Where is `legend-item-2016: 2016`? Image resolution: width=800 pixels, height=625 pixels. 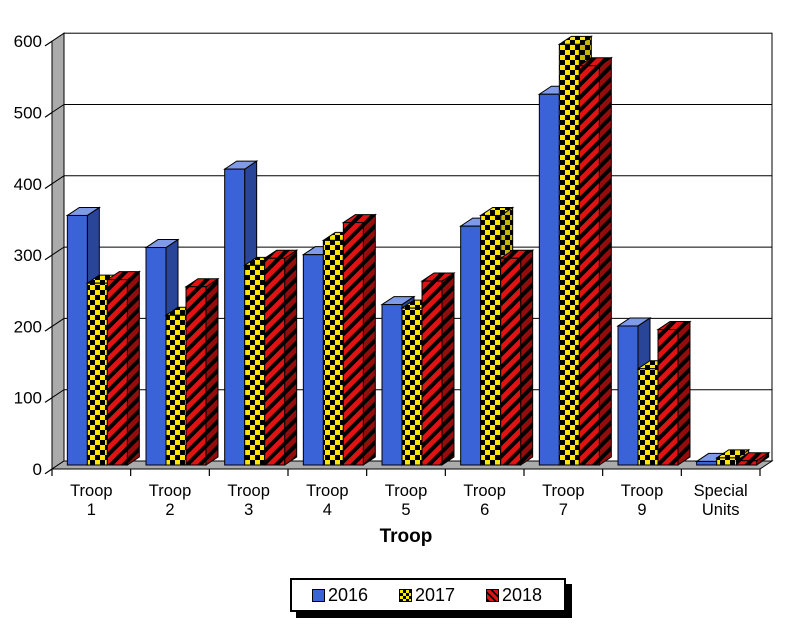
legend-item-2016: 2016 is located at coordinates (340, 595).